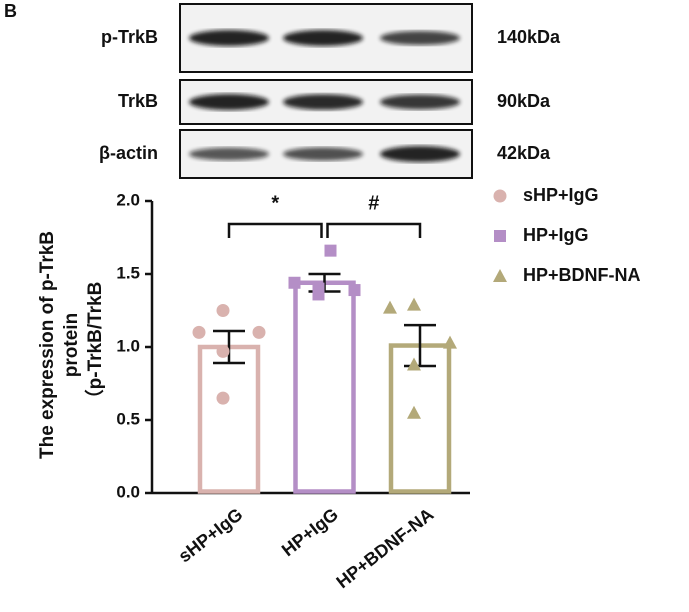 The width and height of the screenshot is (689, 612). I want to click on y-tick-label: 2.0, so click(128, 199).